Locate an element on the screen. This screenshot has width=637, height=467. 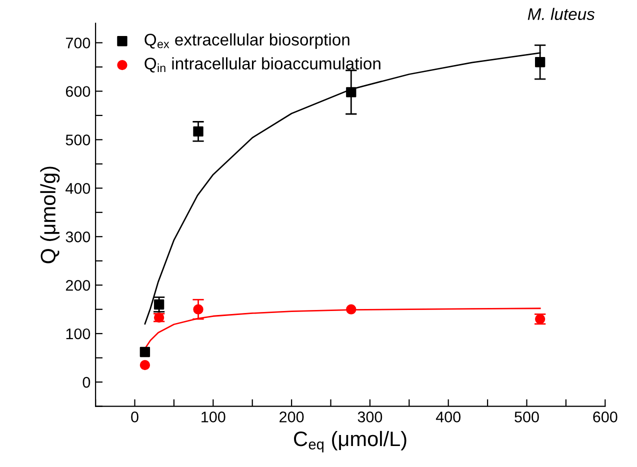
x-tick-label: 600 is located at coordinates (605, 417).